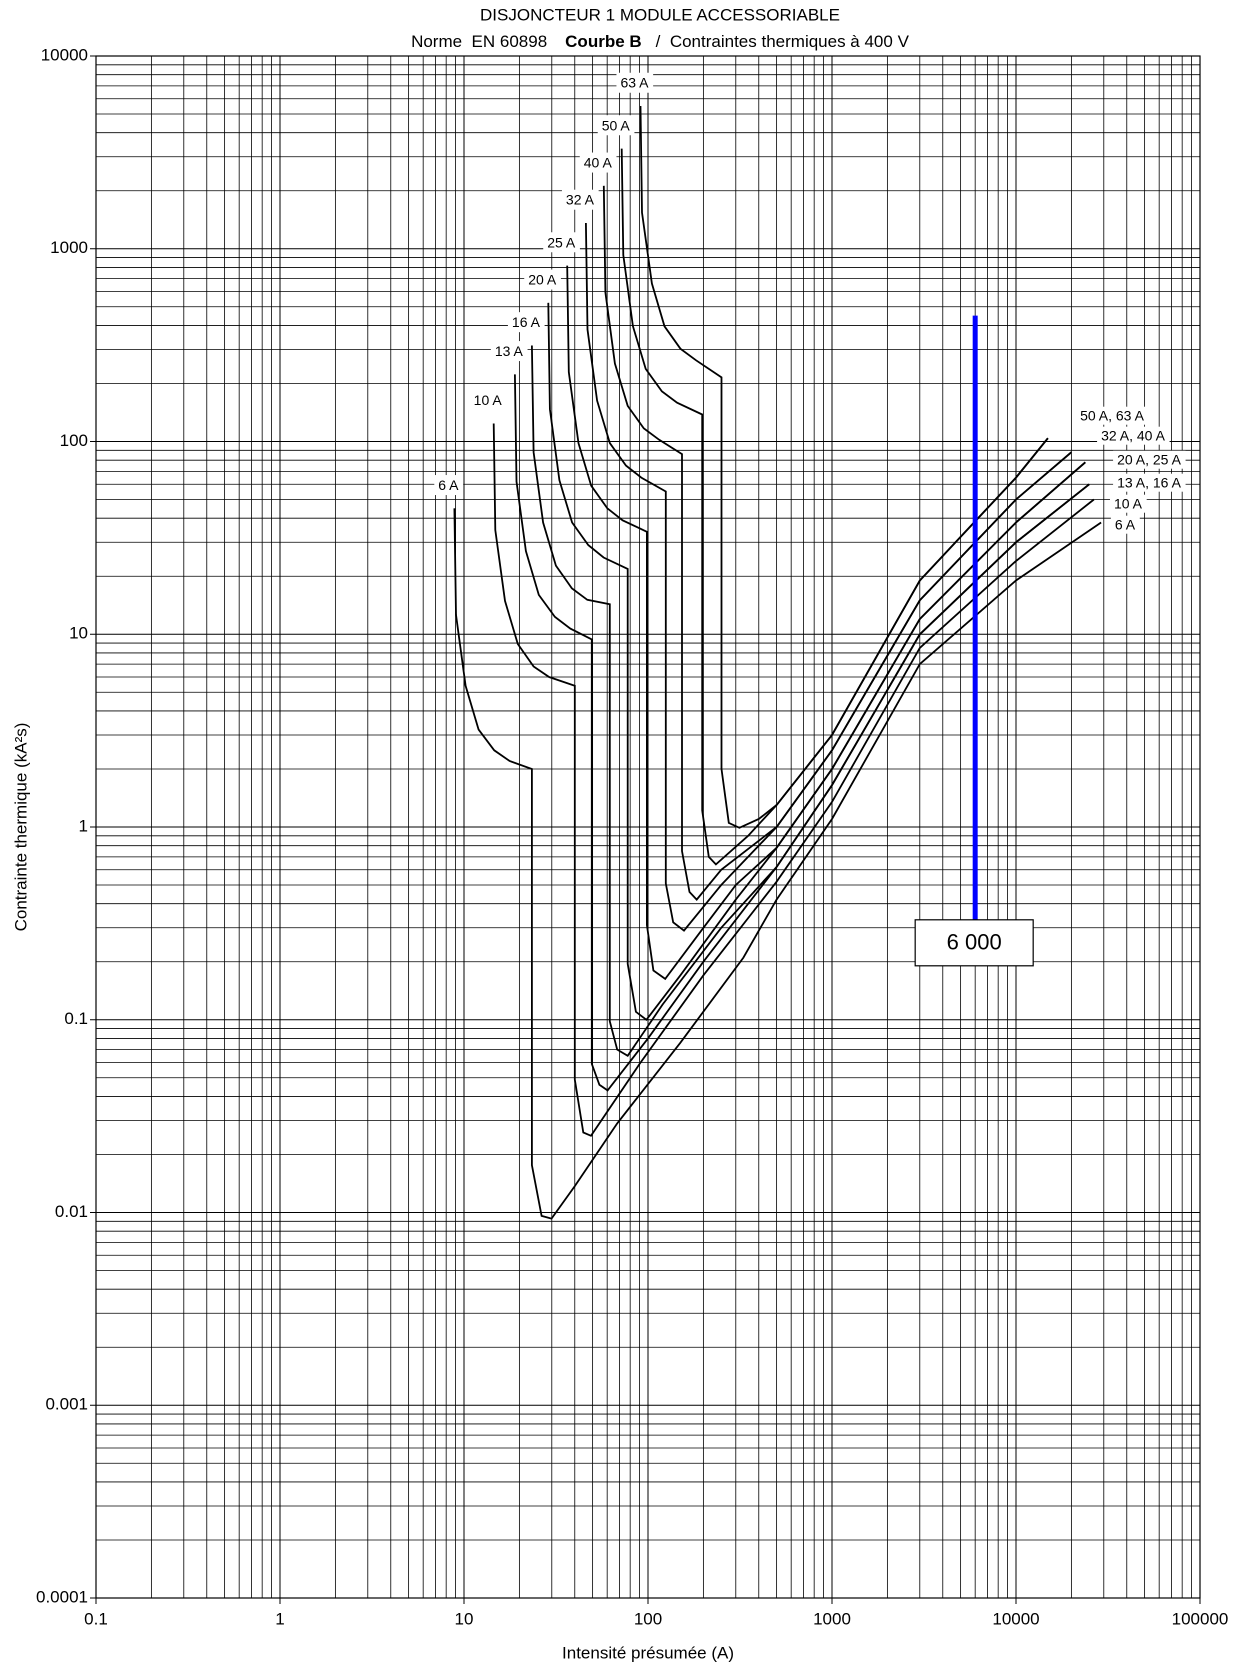  I want to click on x-tick-label: 100000, so click(1200, 1618).